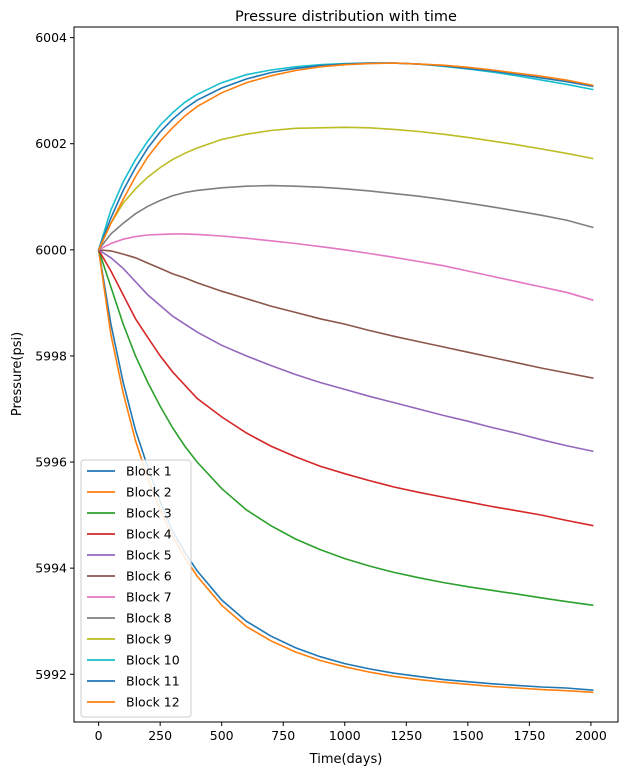 The height and width of the screenshot is (776, 627). What do you see at coordinates (149, 513) in the screenshot?
I see `legend-label: Block 3` at bounding box center [149, 513].